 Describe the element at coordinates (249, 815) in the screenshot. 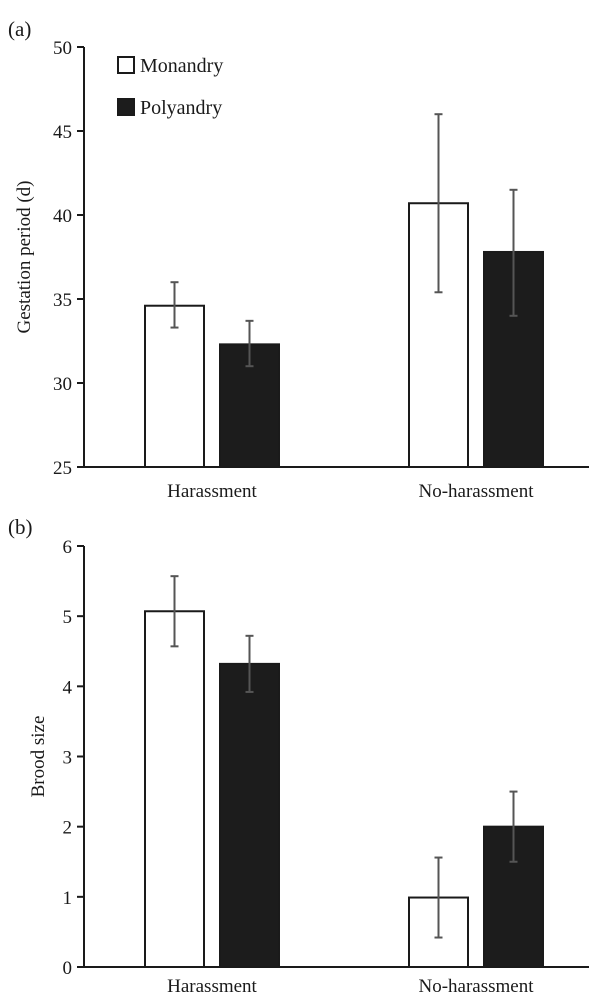

I see `panel-b-bar-polyandry` at that location.